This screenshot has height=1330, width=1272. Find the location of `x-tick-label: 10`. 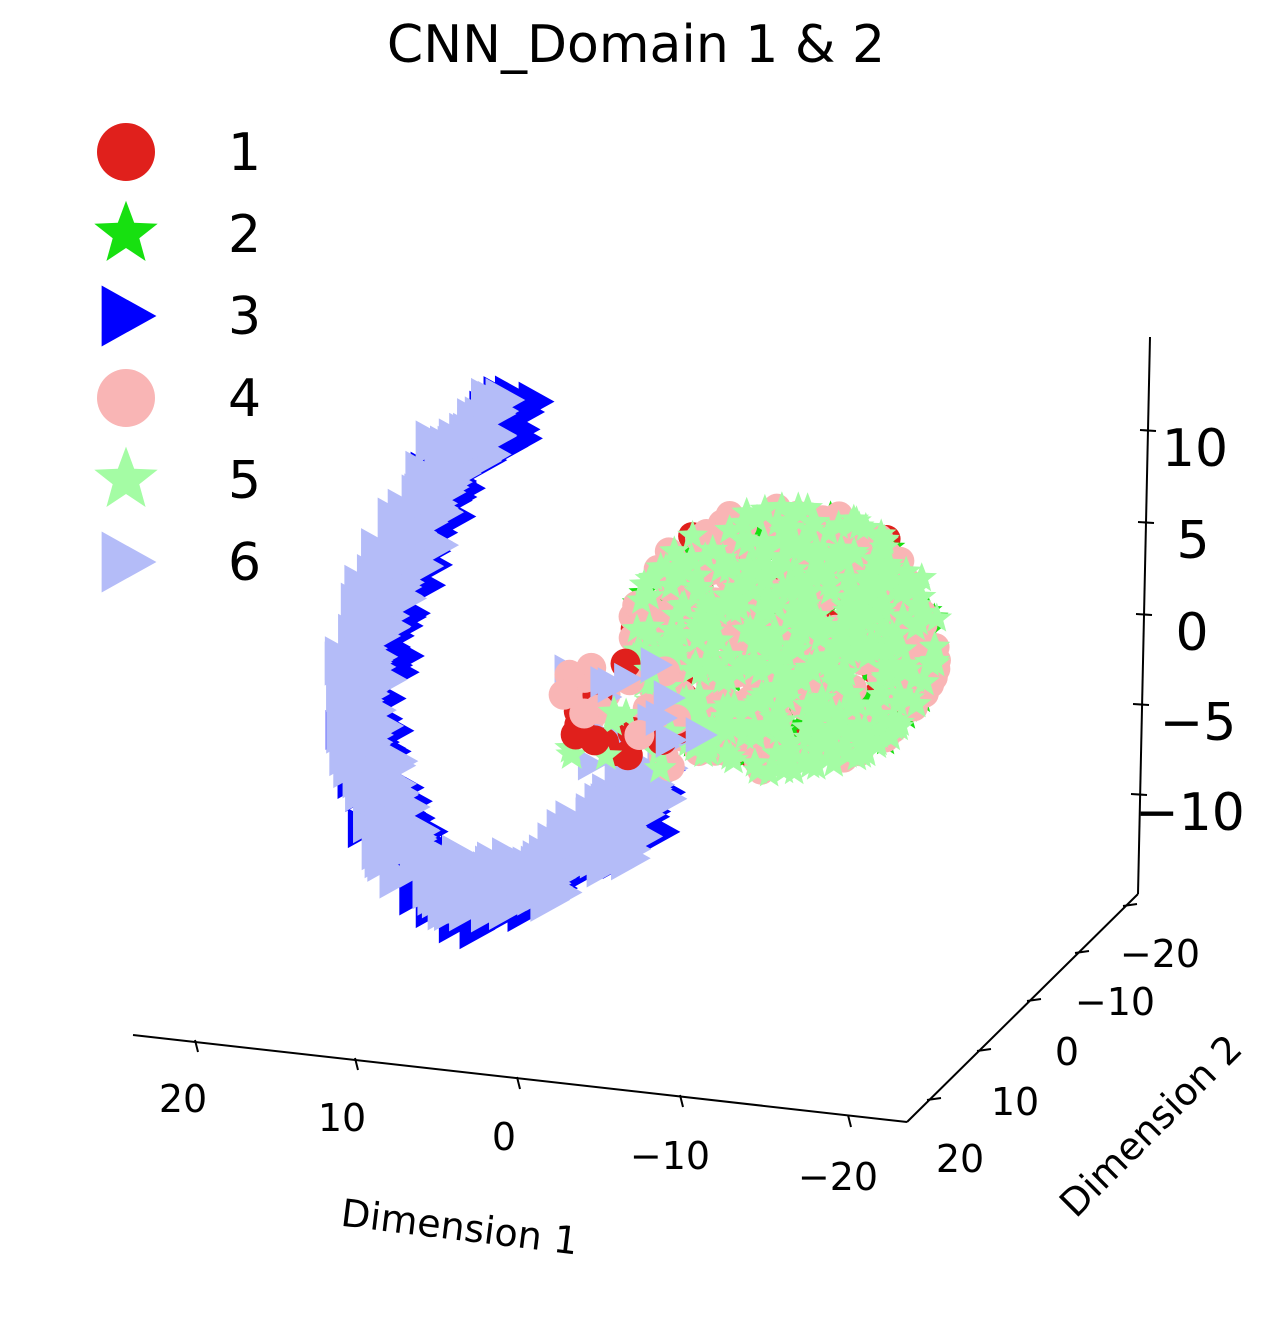

x-tick-label: 10 is located at coordinates (342, 1118).